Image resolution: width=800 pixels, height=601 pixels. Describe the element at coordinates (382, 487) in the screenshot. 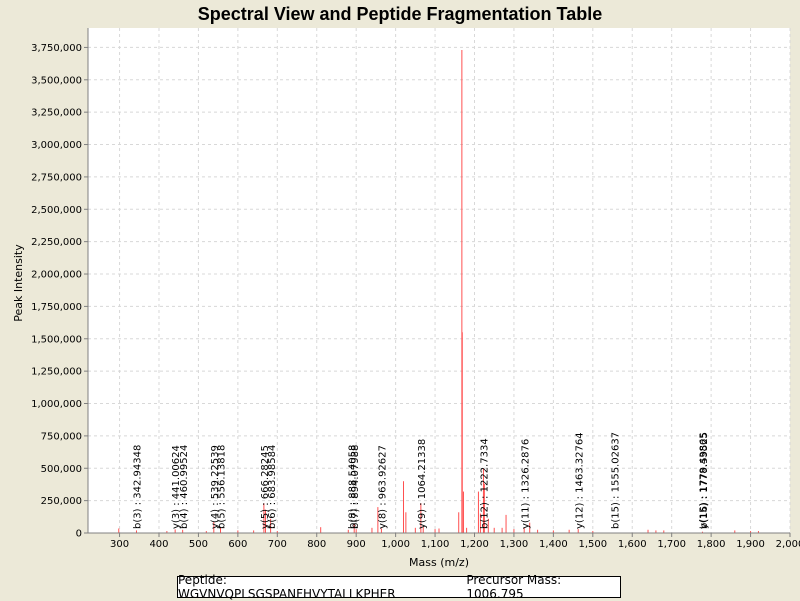

I see `fragment-annotation: y(8) : 963.92627` at that location.